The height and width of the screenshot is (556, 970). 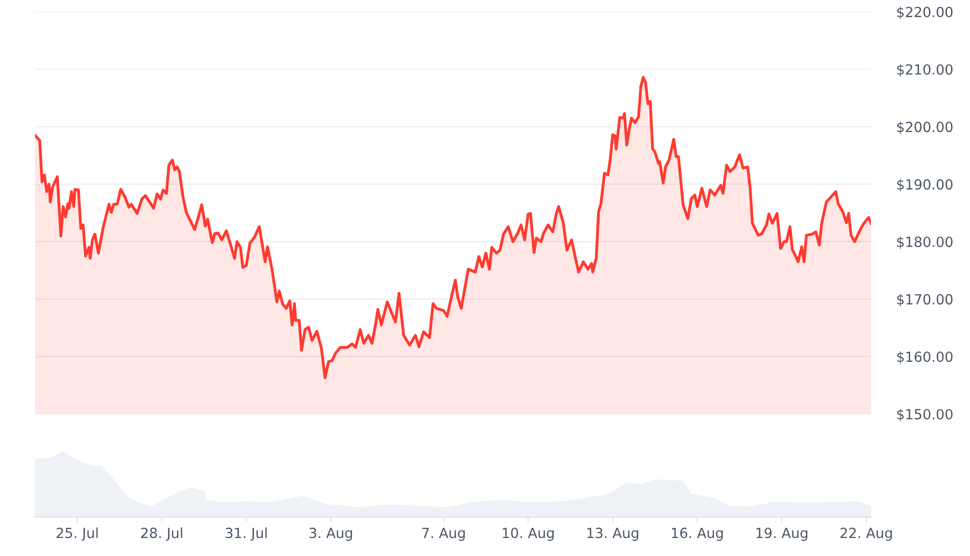 What do you see at coordinates (925, 127) in the screenshot?
I see `y-tick-label: $200.00` at bounding box center [925, 127].